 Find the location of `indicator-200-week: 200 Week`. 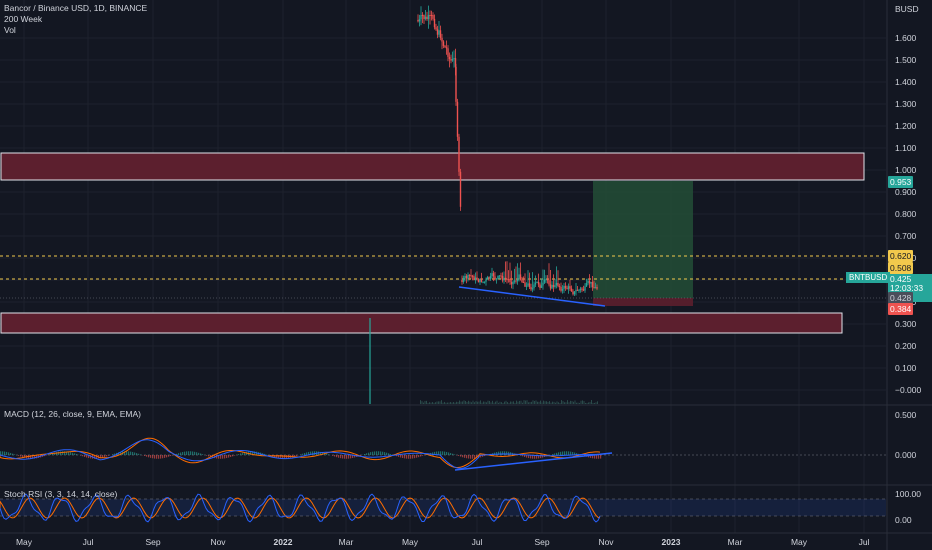

indicator-200-week: 200 Week is located at coordinates (23, 19).